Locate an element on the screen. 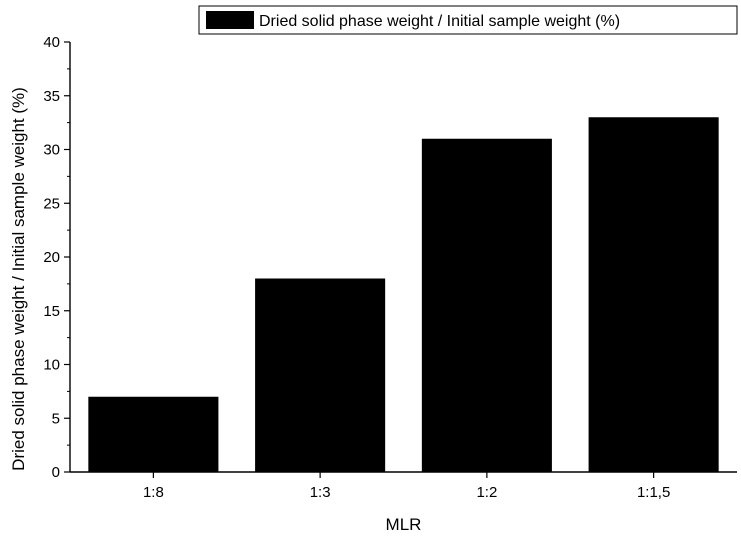  x-tick-label: 1:2 is located at coordinates (486, 492).